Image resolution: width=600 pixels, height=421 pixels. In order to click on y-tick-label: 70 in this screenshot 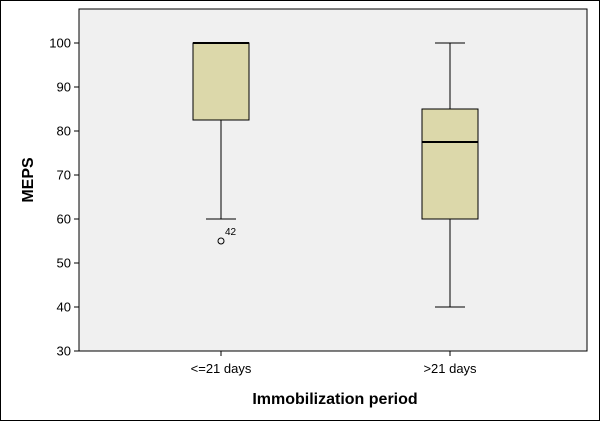, I will do `click(64, 175)`.